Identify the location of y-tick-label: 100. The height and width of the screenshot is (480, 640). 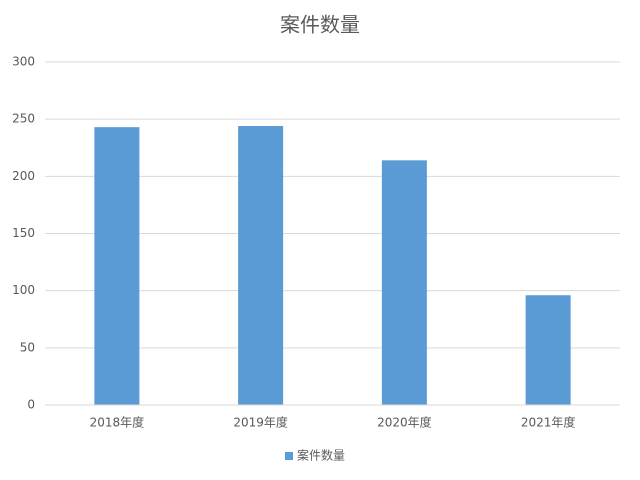
(23, 290).